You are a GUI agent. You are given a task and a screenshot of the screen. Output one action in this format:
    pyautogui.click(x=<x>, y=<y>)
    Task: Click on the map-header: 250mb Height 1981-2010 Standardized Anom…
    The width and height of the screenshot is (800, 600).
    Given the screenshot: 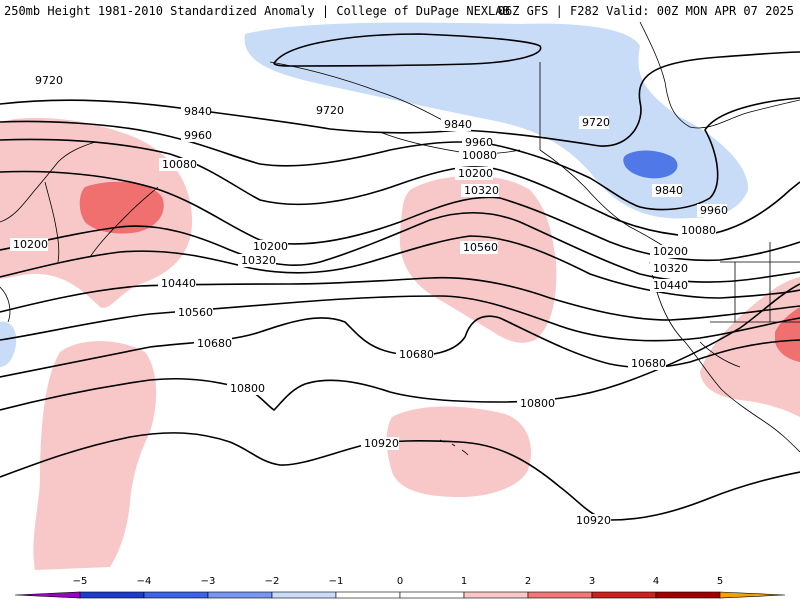 What is the action you would take?
    pyautogui.click(x=400, y=11)
    